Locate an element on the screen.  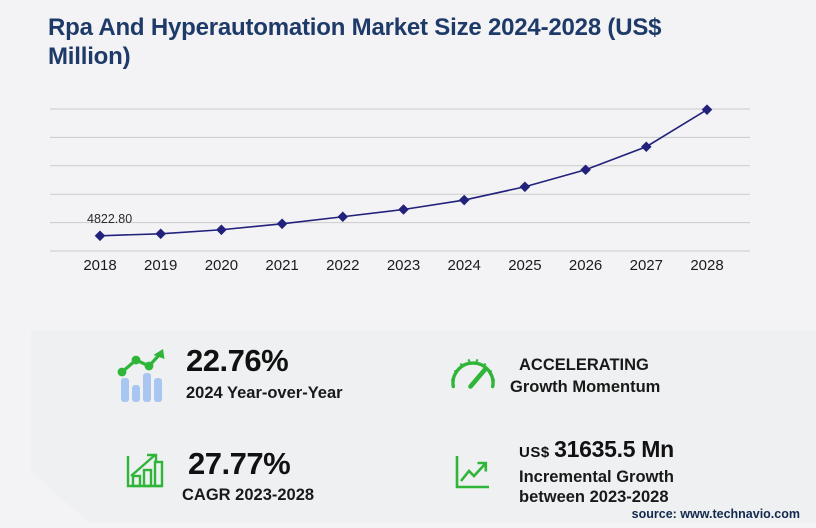
source-credit: source: www.technavio.com is located at coordinates (715, 514).